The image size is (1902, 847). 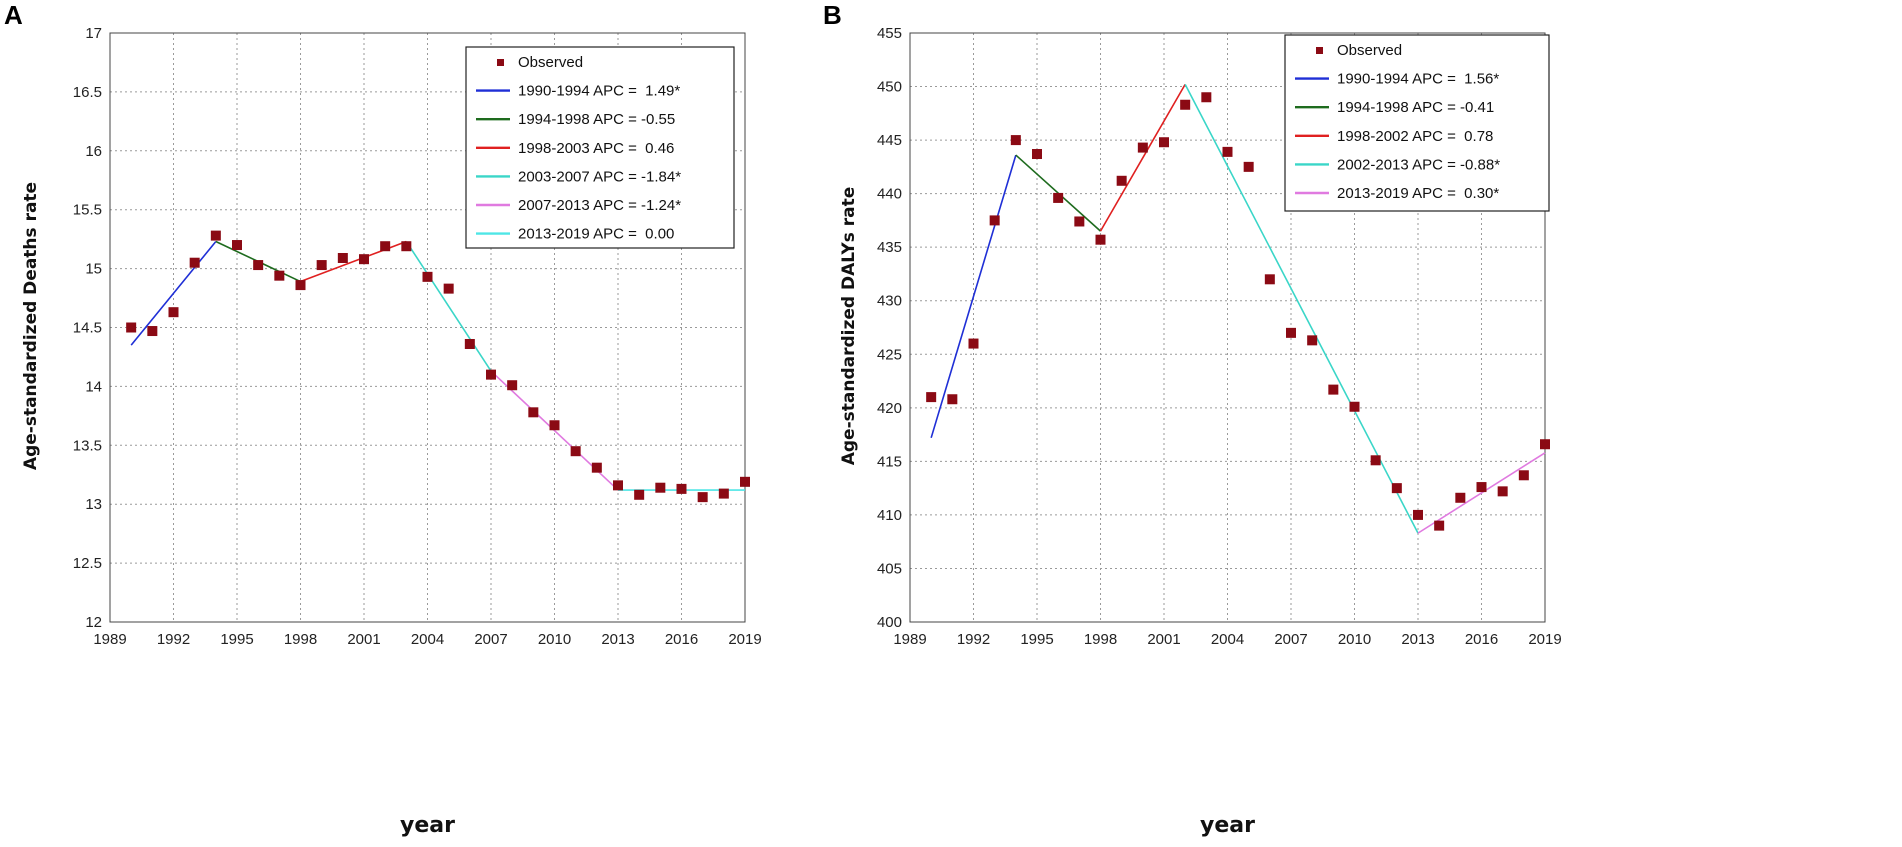 I want to click on y-tick-label: 405, so click(x=889, y=568).